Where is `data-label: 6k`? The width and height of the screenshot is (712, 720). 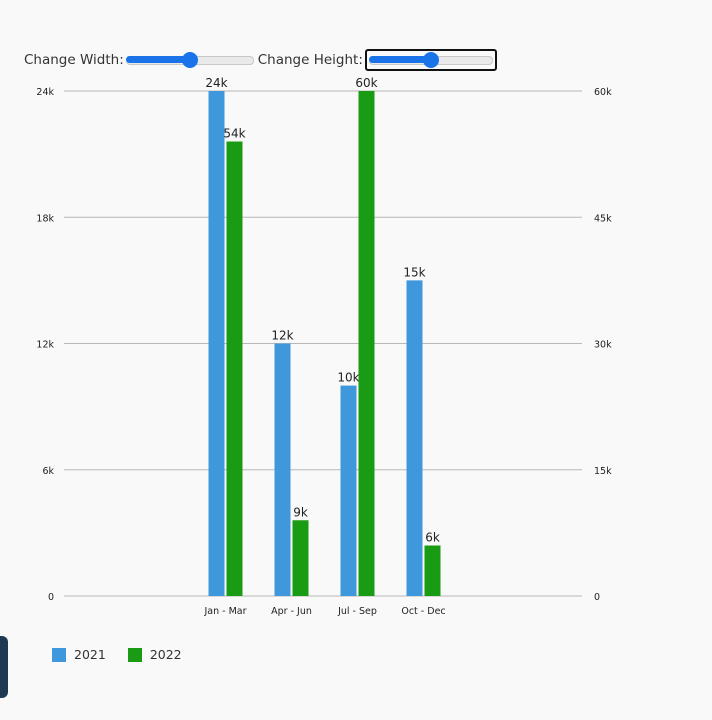 data-label: 6k is located at coordinates (432, 538).